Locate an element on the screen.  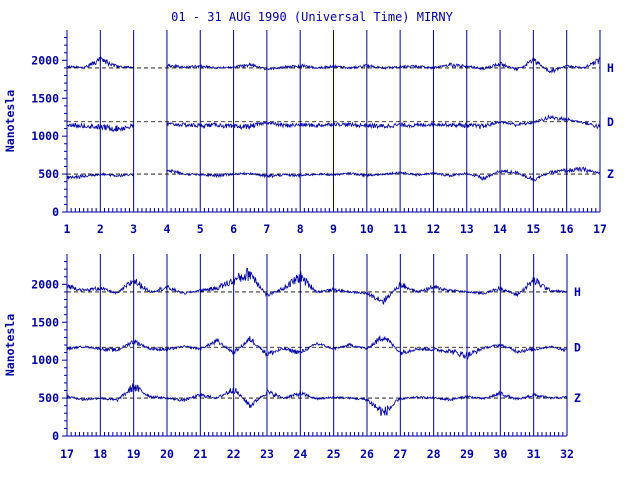
x-tick-label: 32 is located at coordinates (567, 454).